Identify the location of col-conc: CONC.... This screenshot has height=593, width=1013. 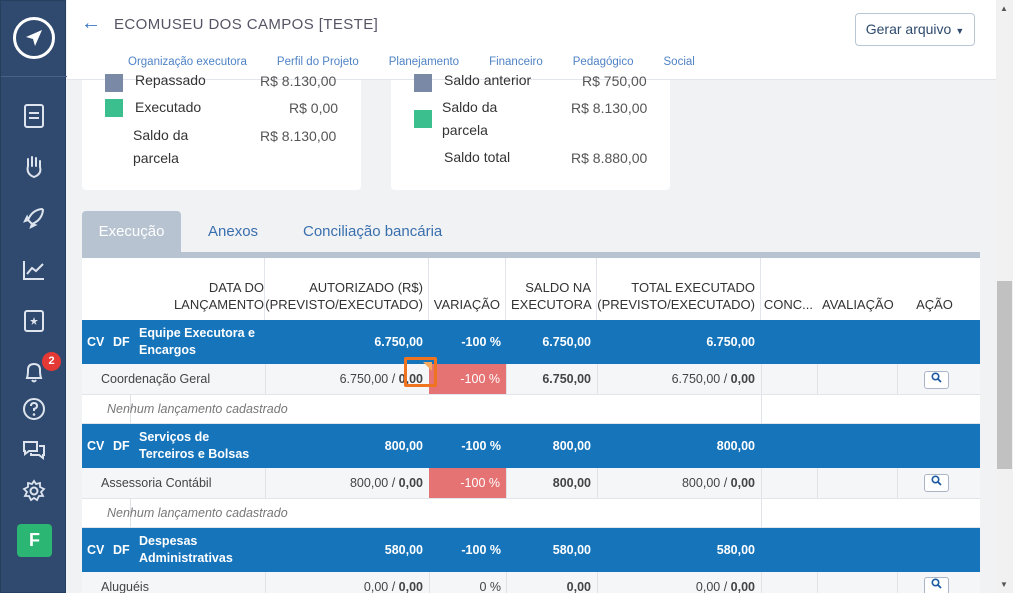
(789, 289).